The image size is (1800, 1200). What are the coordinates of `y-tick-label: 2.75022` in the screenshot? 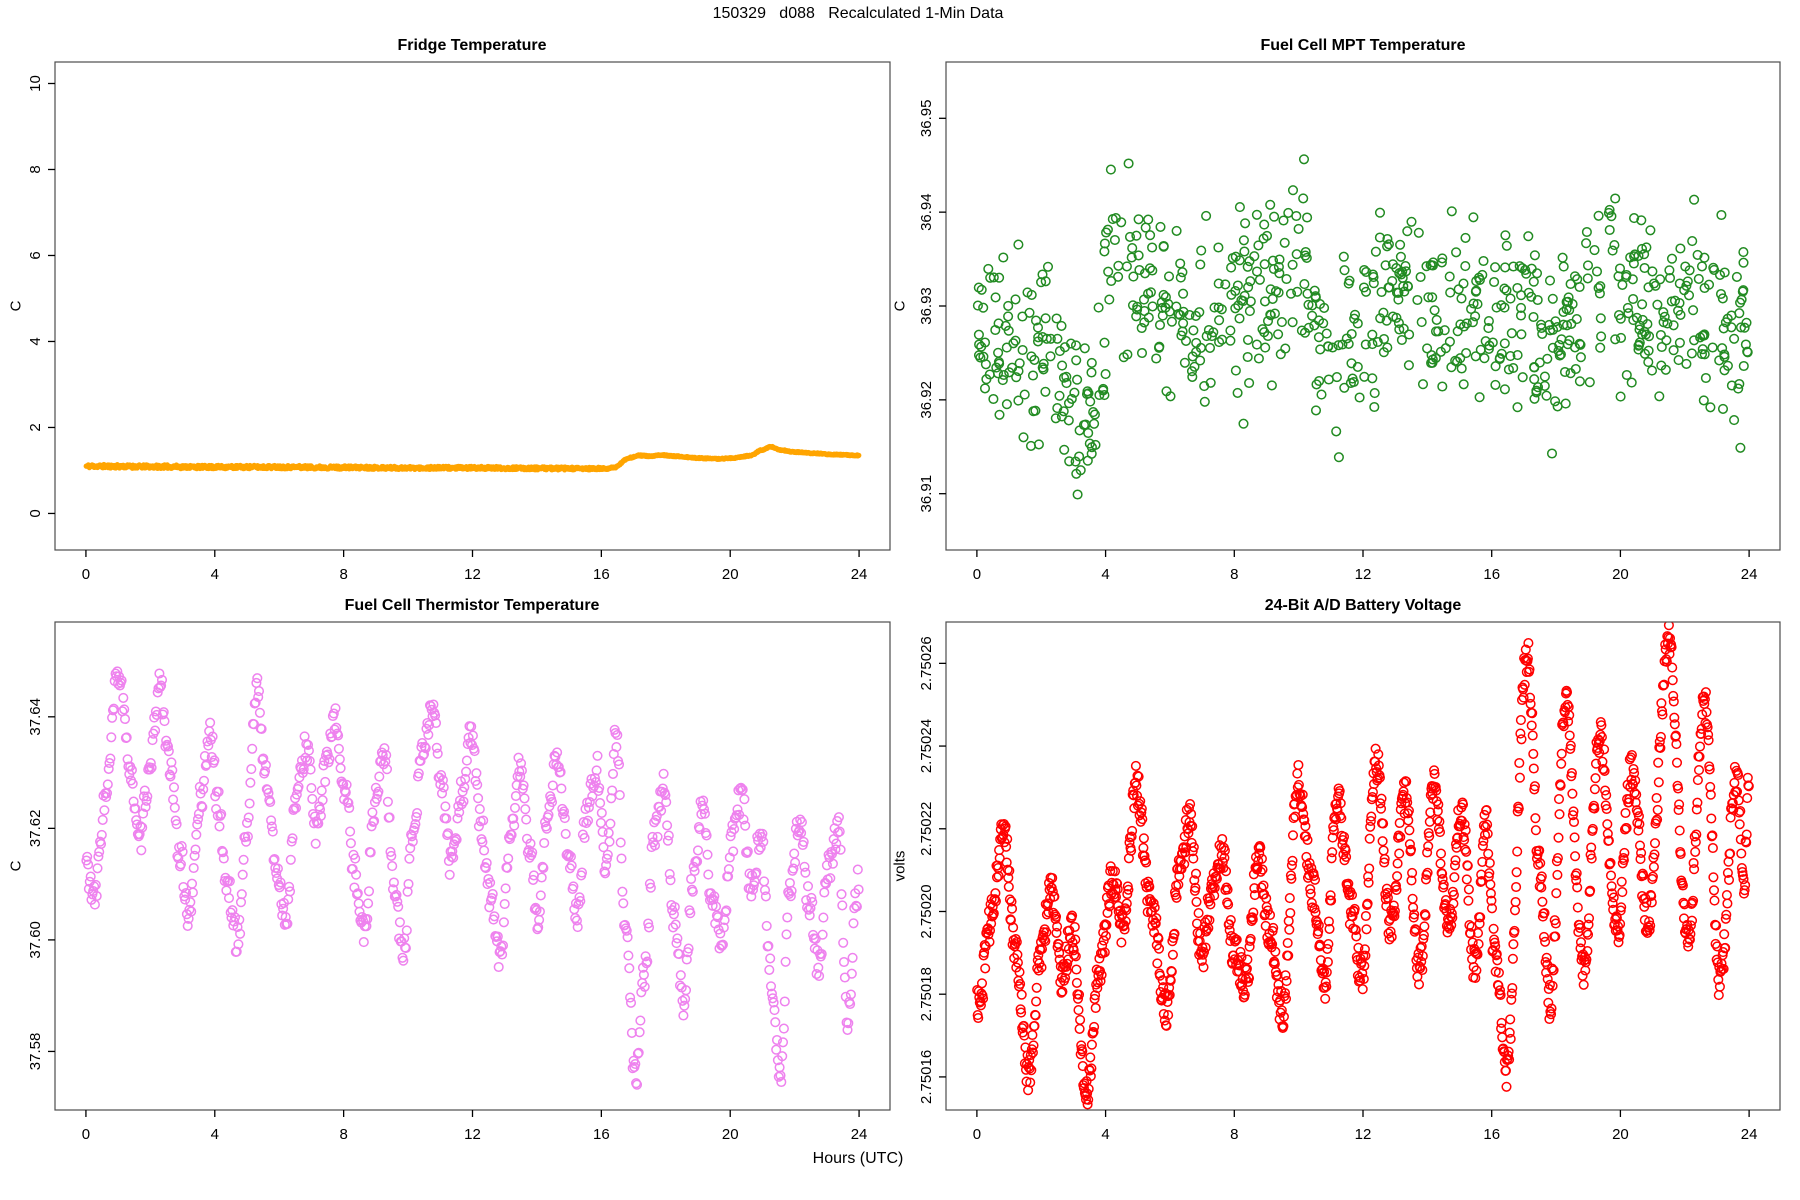 It's located at (926, 829).